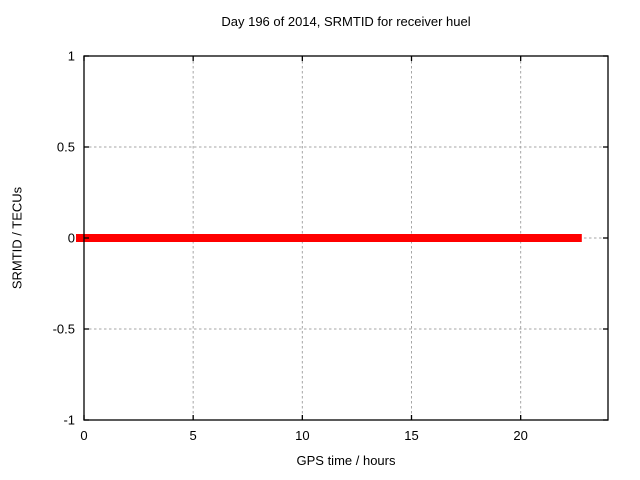 Image resolution: width=640 pixels, height=480 pixels. Describe the element at coordinates (302, 435) in the screenshot. I see `x-tick-label-10: 10` at that location.